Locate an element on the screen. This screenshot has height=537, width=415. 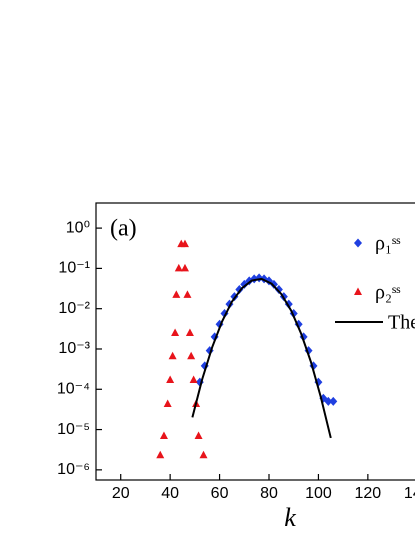
theory-line is located at coordinates (261, 358).